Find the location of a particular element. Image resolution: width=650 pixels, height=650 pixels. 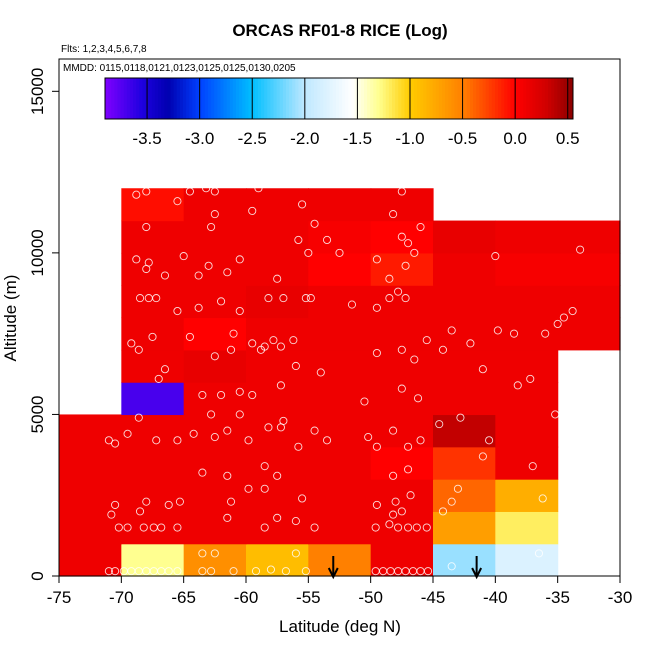

colorbar-tick-label: -2.0 is located at coordinates (304, 138).